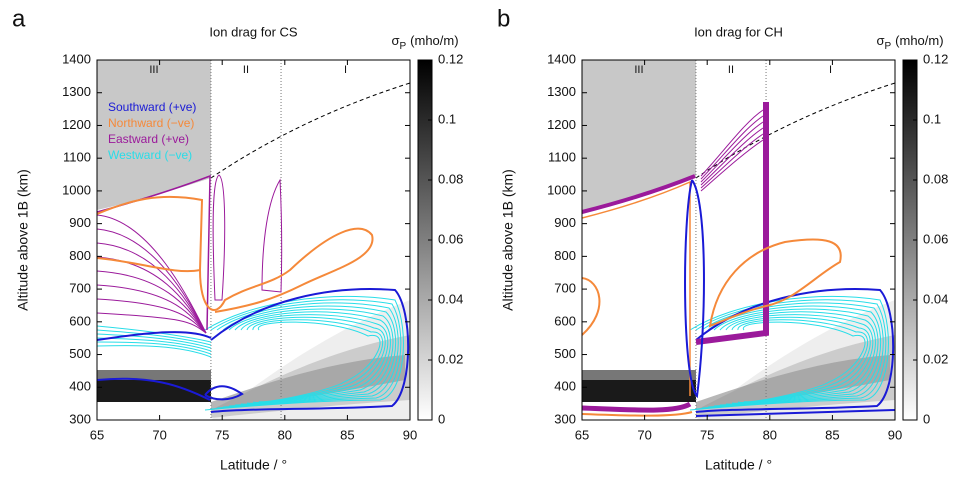 The height and width of the screenshot is (478, 970). Describe the element at coordinates (402, 46) in the screenshot. I see `colorbar-subscript: P` at that location.